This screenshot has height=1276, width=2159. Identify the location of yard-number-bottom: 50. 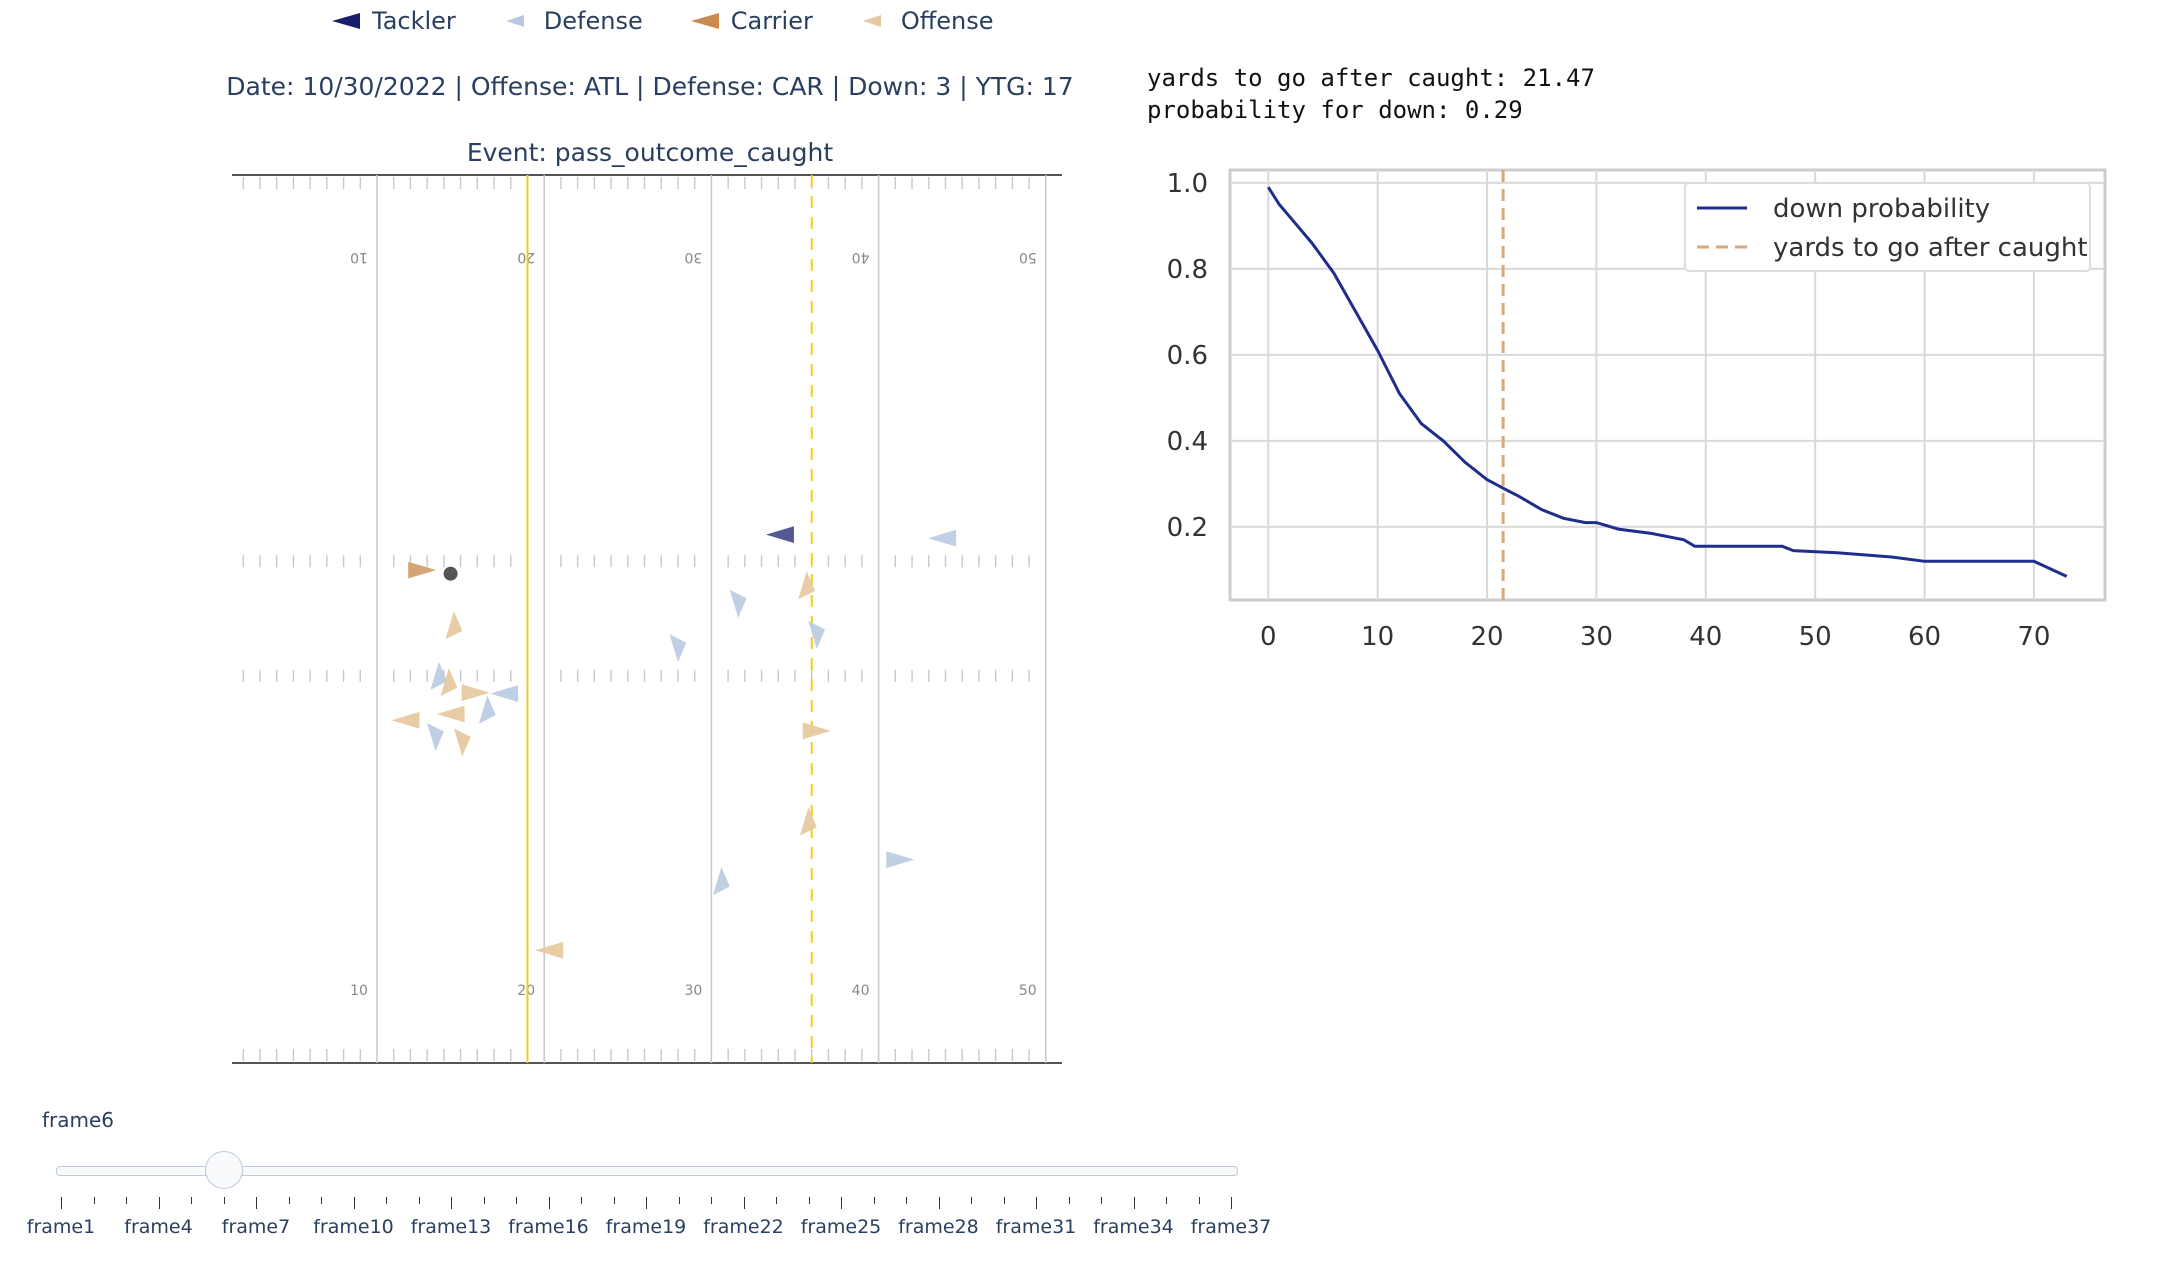
(1028, 991).